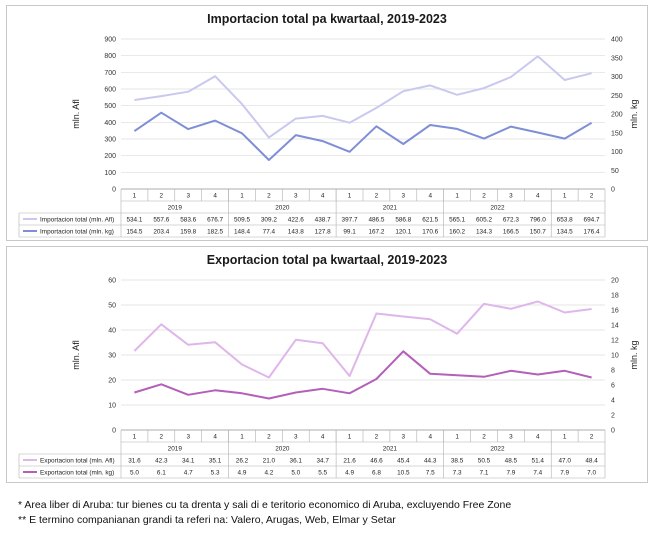  Describe the element at coordinates (564, 460) in the screenshot. I see `export-data-label: 47.0` at that location.